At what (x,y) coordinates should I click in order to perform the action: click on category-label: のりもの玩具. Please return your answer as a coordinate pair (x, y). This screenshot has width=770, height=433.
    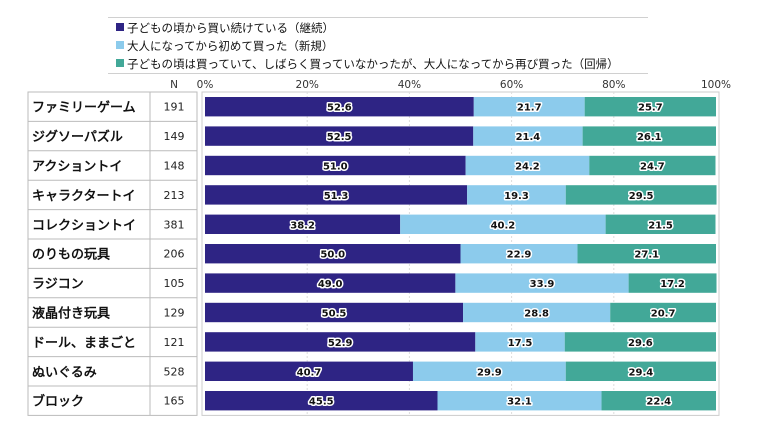
    Looking at the image, I should click on (71, 255).